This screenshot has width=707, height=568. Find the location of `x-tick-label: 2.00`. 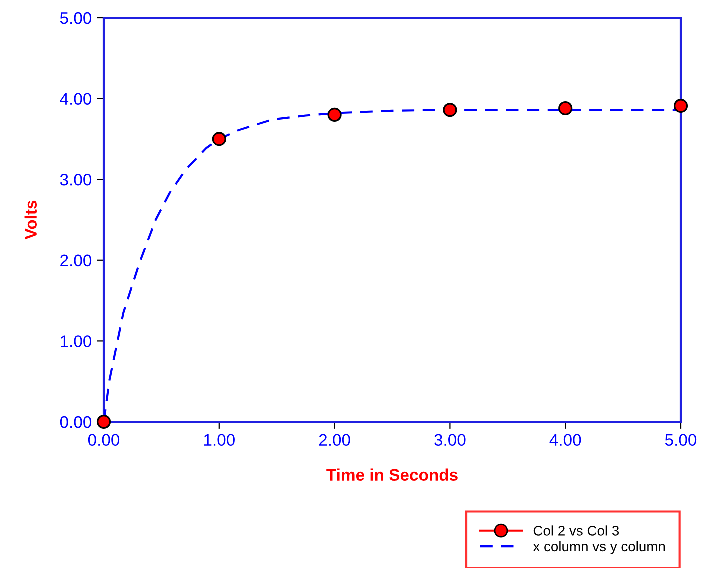

x-tick-label: 2.00 is located at coordinates (334, 440).